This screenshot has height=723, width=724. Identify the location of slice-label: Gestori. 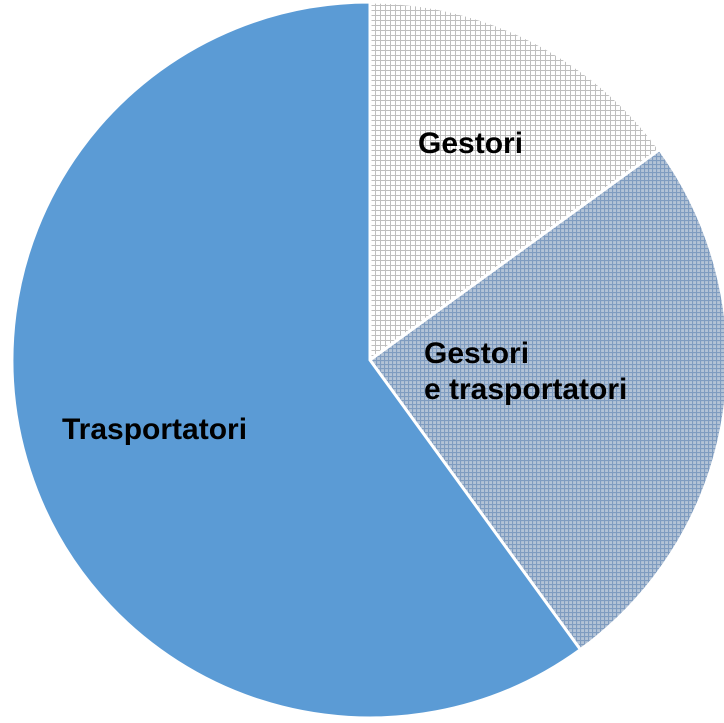
(471, 143).